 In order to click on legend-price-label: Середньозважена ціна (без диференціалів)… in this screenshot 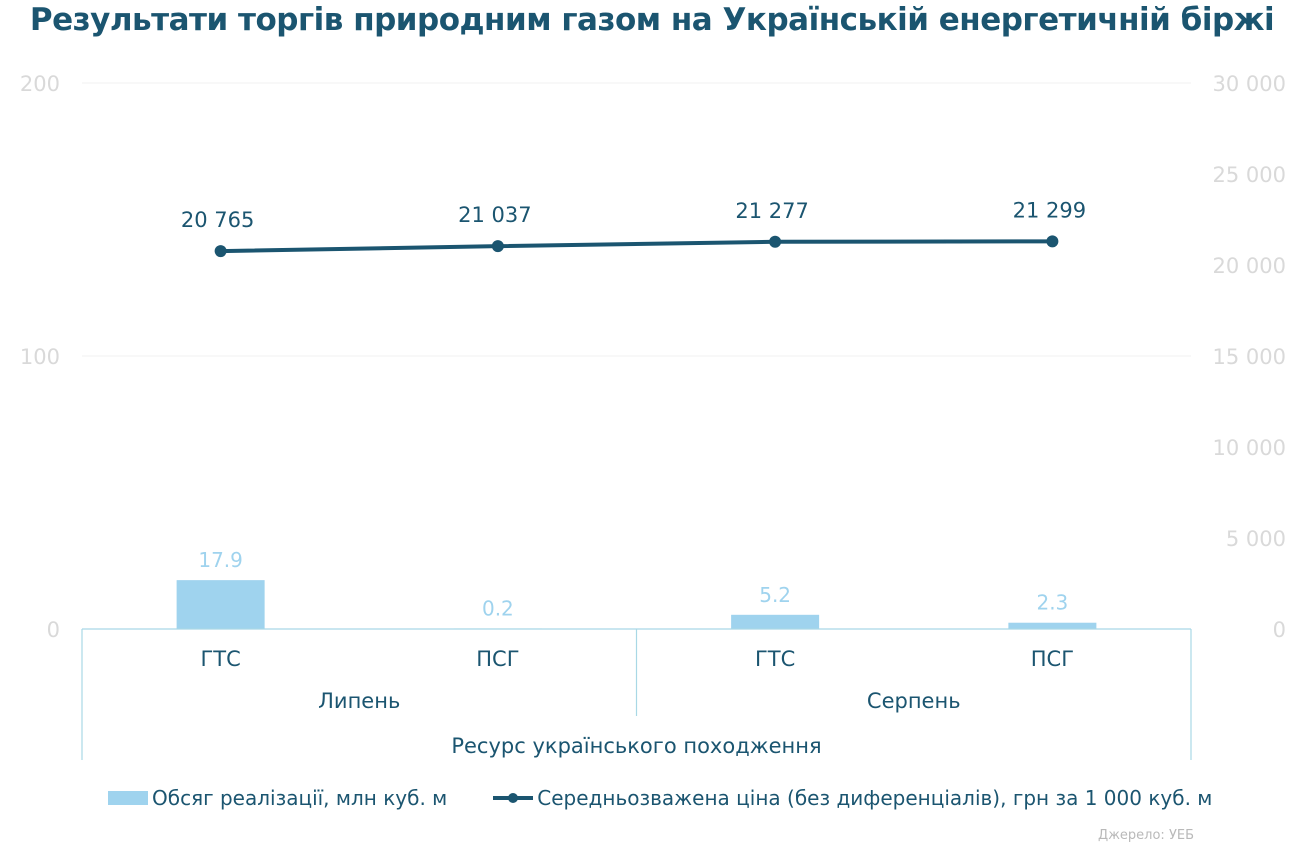, I will do `click(875, 798)`.